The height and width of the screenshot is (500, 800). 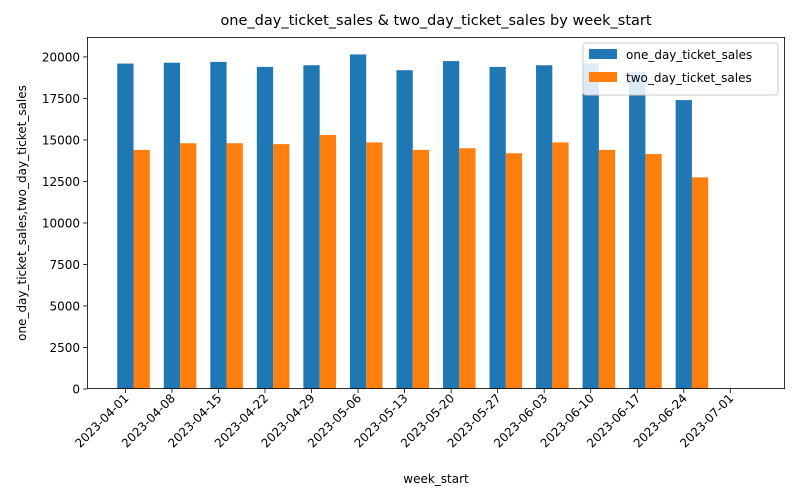 What do you see at coordinates (436, 479) in the screenshot?
I see `x-axis-title: week_start` at bounding box center [436, 479].